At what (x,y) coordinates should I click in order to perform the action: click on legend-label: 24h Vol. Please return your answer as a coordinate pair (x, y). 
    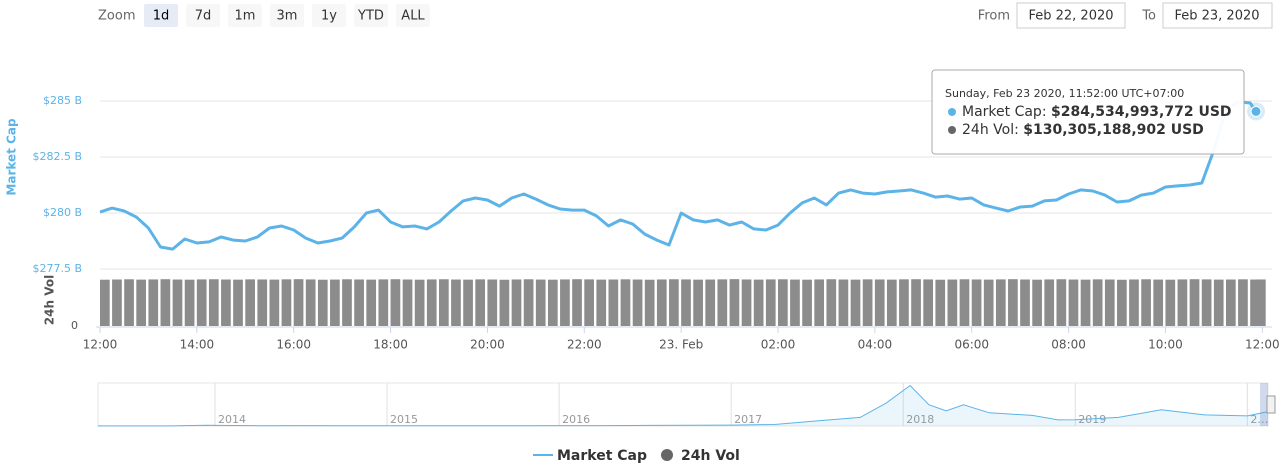
    Looking at the image, I should click on (710, 456).